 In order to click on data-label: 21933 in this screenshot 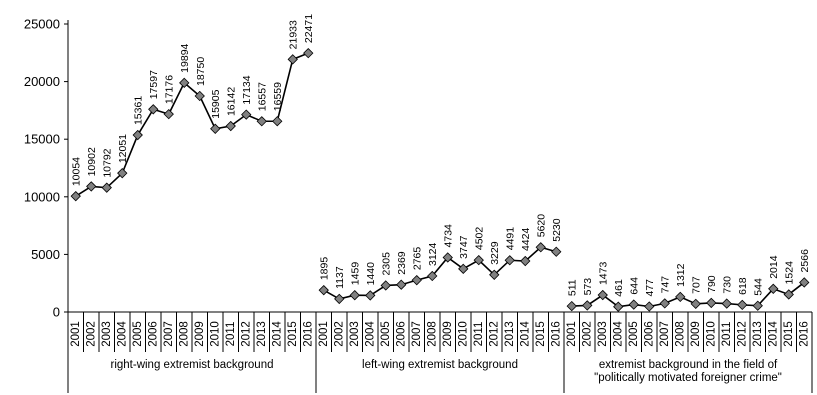, I will do `click(294, 34)`.